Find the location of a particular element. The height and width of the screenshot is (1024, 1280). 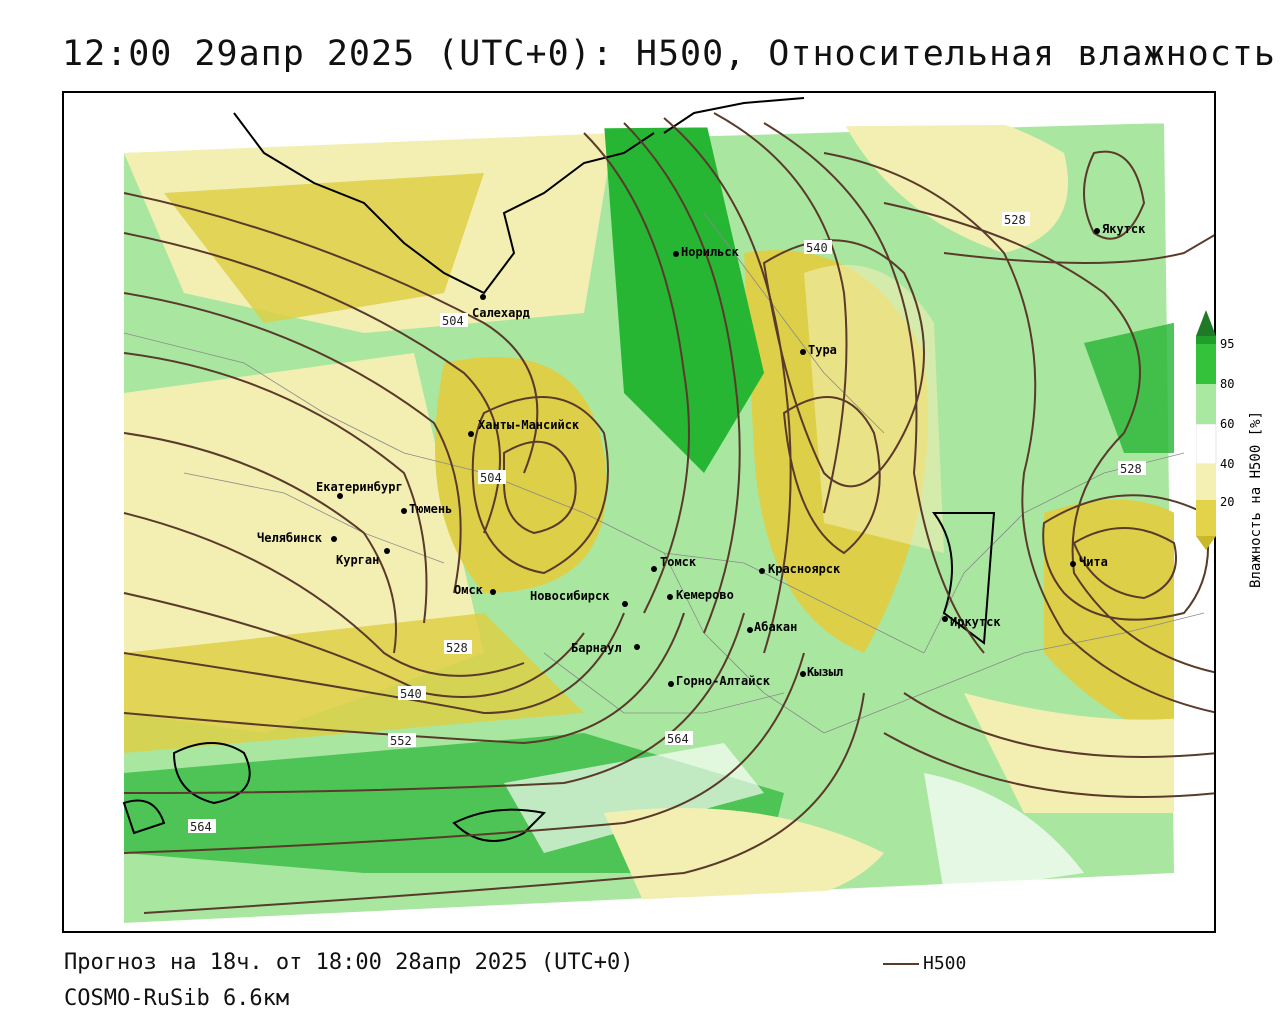

svg-text: Горно-Алтайск is located at coordinates (723, 681).